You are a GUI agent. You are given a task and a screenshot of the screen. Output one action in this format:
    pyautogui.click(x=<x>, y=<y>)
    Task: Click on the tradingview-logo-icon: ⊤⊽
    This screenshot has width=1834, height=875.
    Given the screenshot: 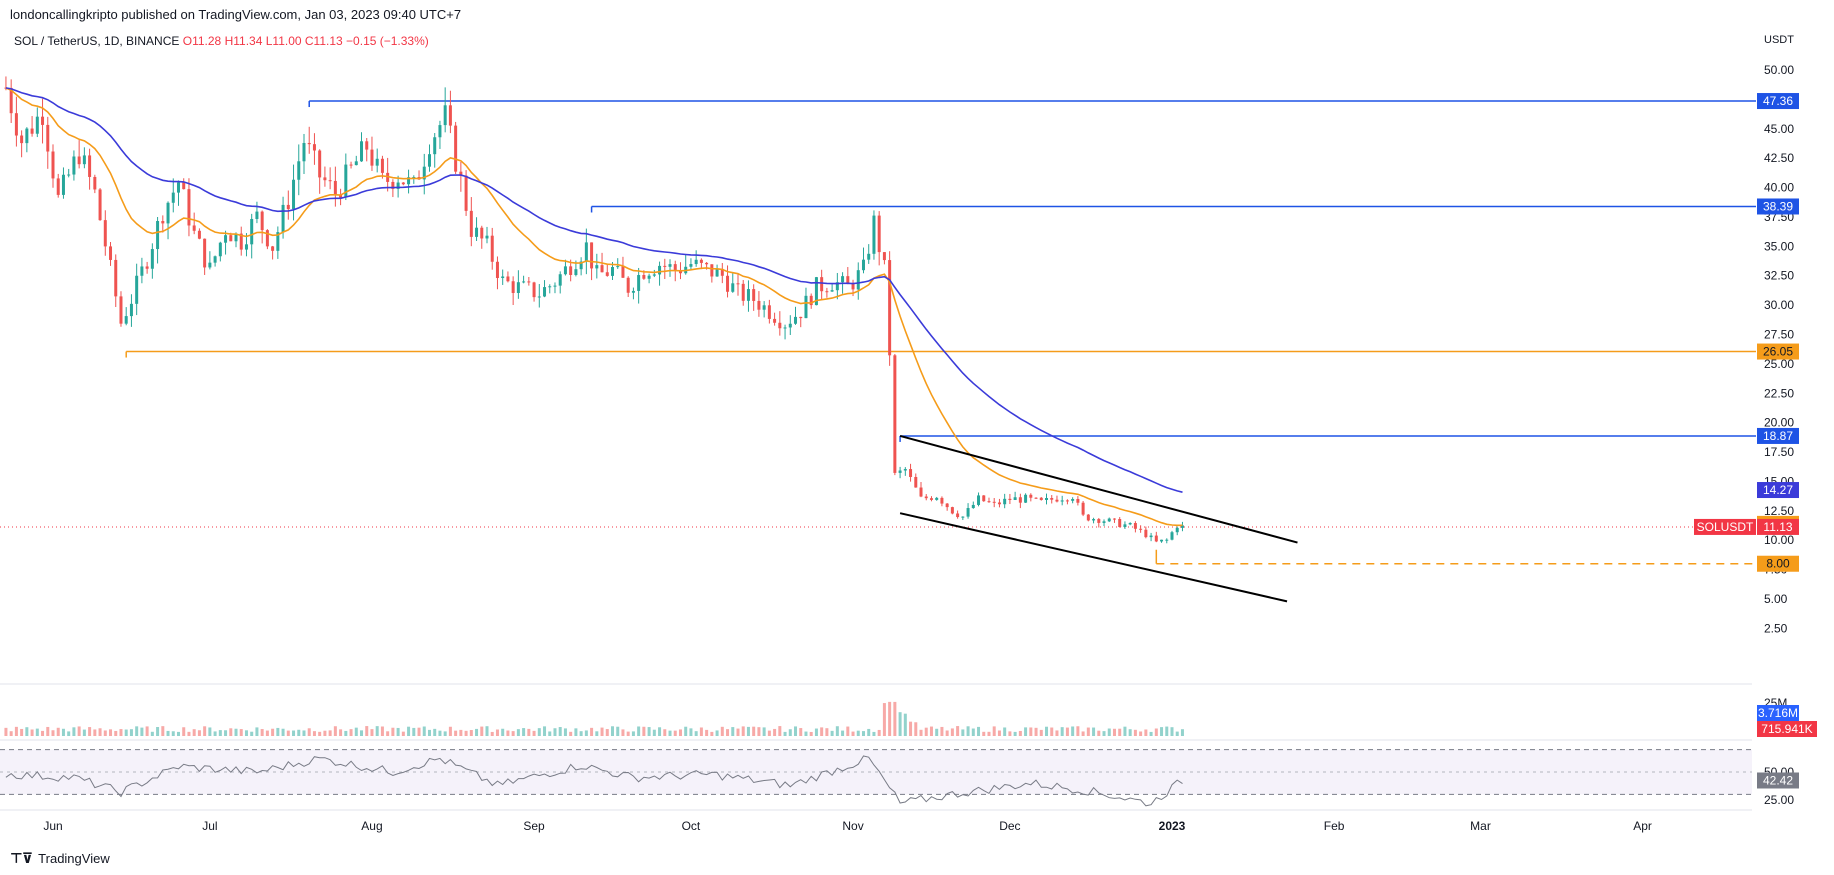 What is the action you would take?
    pyautogui.click(x=21, y=858)
    